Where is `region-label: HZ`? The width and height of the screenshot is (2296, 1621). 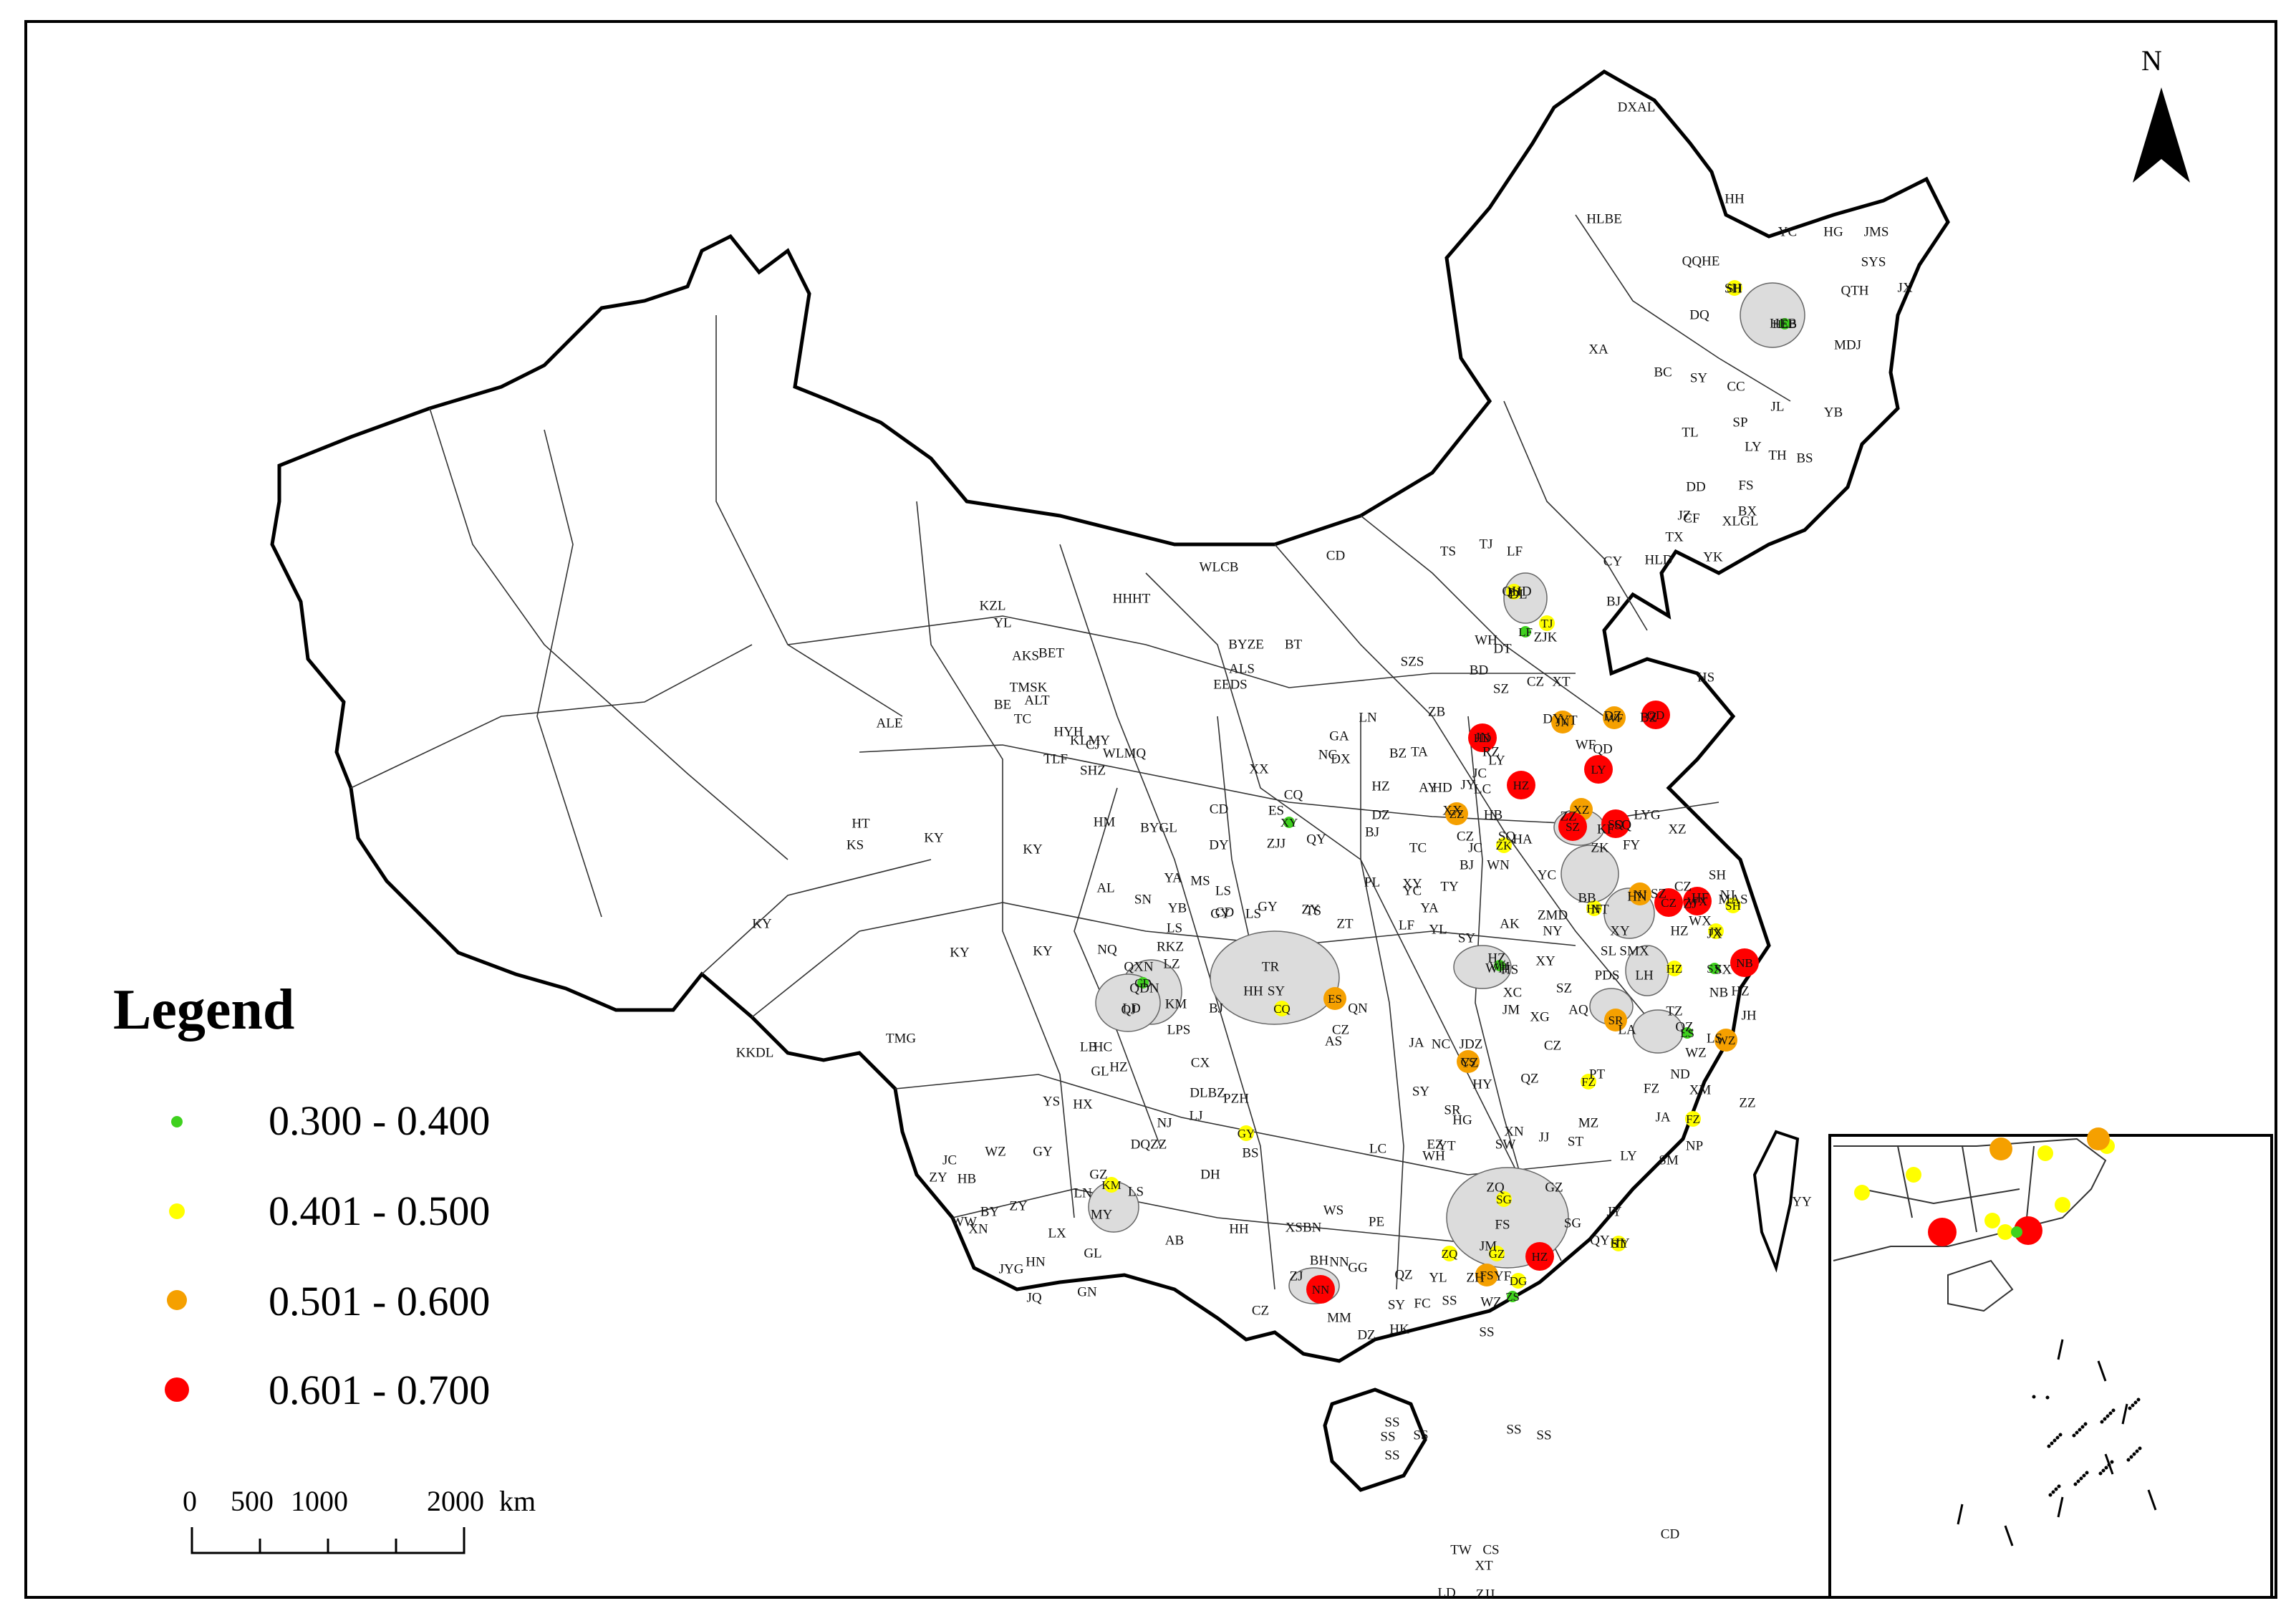
region-label: HZ is located at coordinates (1740, 991).